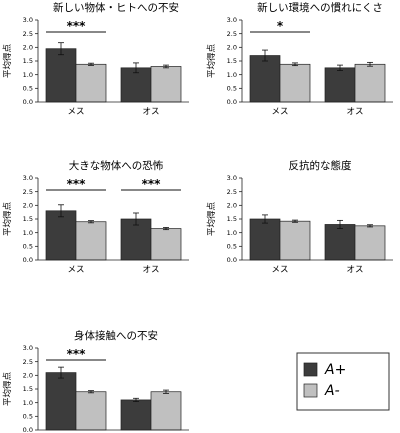  Describe the element at coordinates (116, 165) in the screenshot. I see `chart-title: 大きな物体への恐怖` at that location.